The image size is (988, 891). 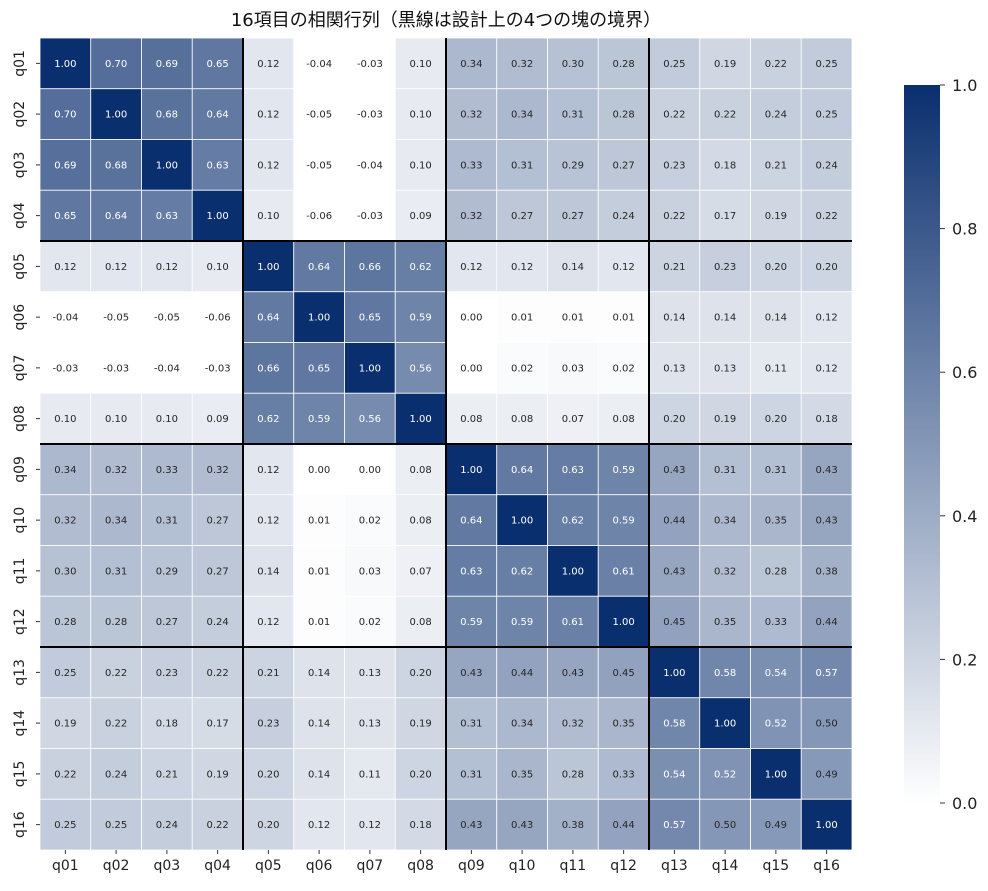 What do you see at coordinates (674, 866) in the screenshot?
I see `x-tick-label: q13` at bounding box center [674, 866].